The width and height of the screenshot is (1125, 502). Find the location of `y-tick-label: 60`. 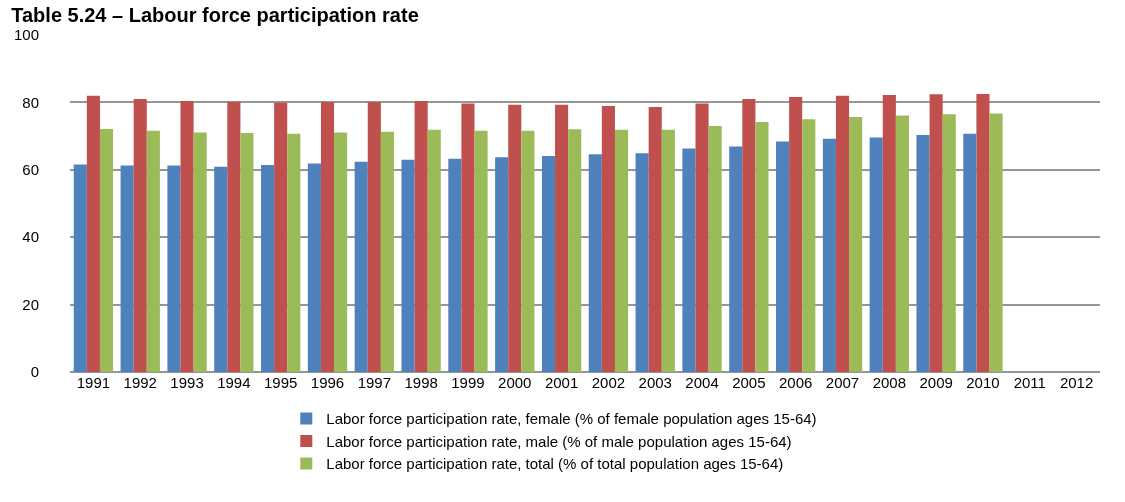

y-tick-label: 60 is located at coordinates (30, 170).